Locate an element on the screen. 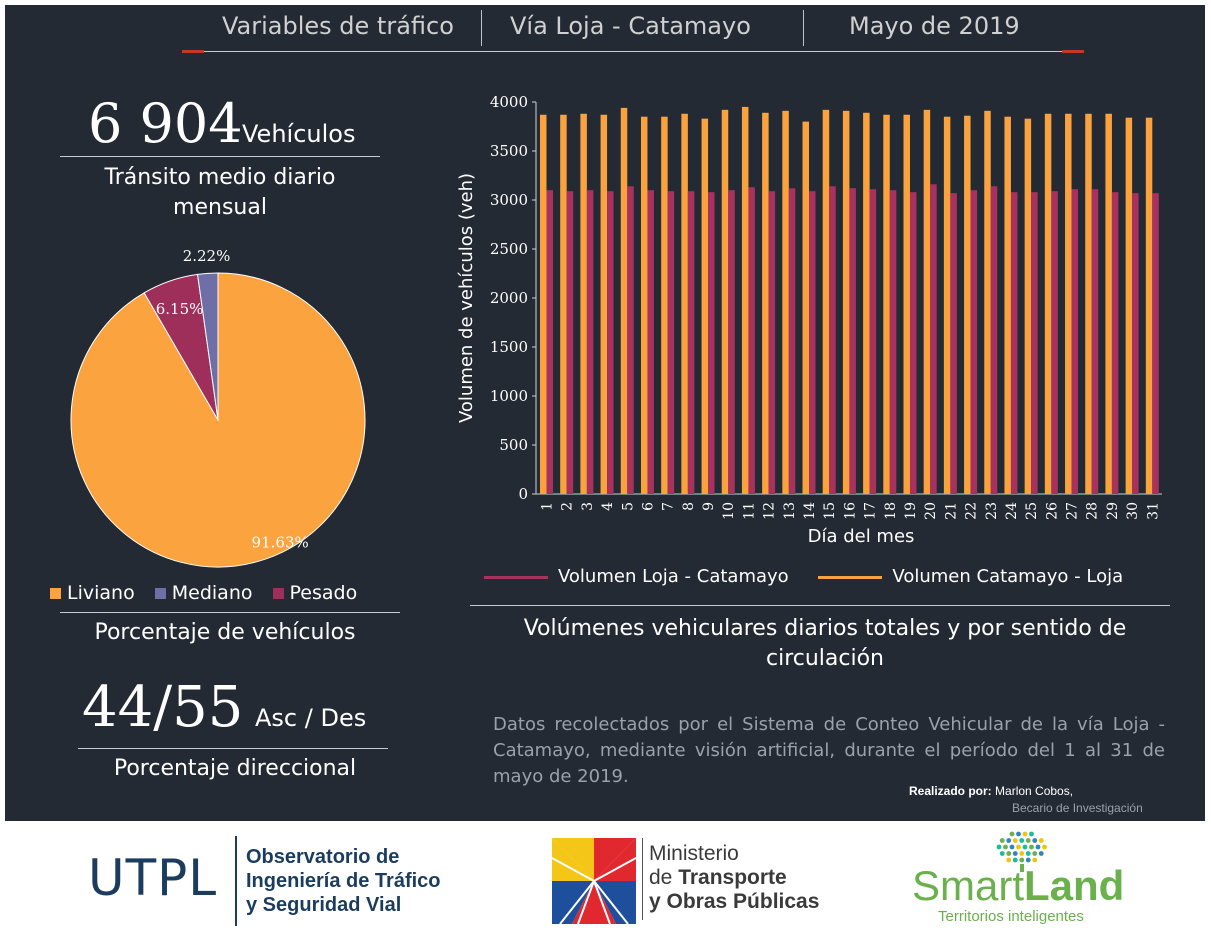 The image size is (1211, 938). x-tick-label: 22 is located at coordinates (972, 511).